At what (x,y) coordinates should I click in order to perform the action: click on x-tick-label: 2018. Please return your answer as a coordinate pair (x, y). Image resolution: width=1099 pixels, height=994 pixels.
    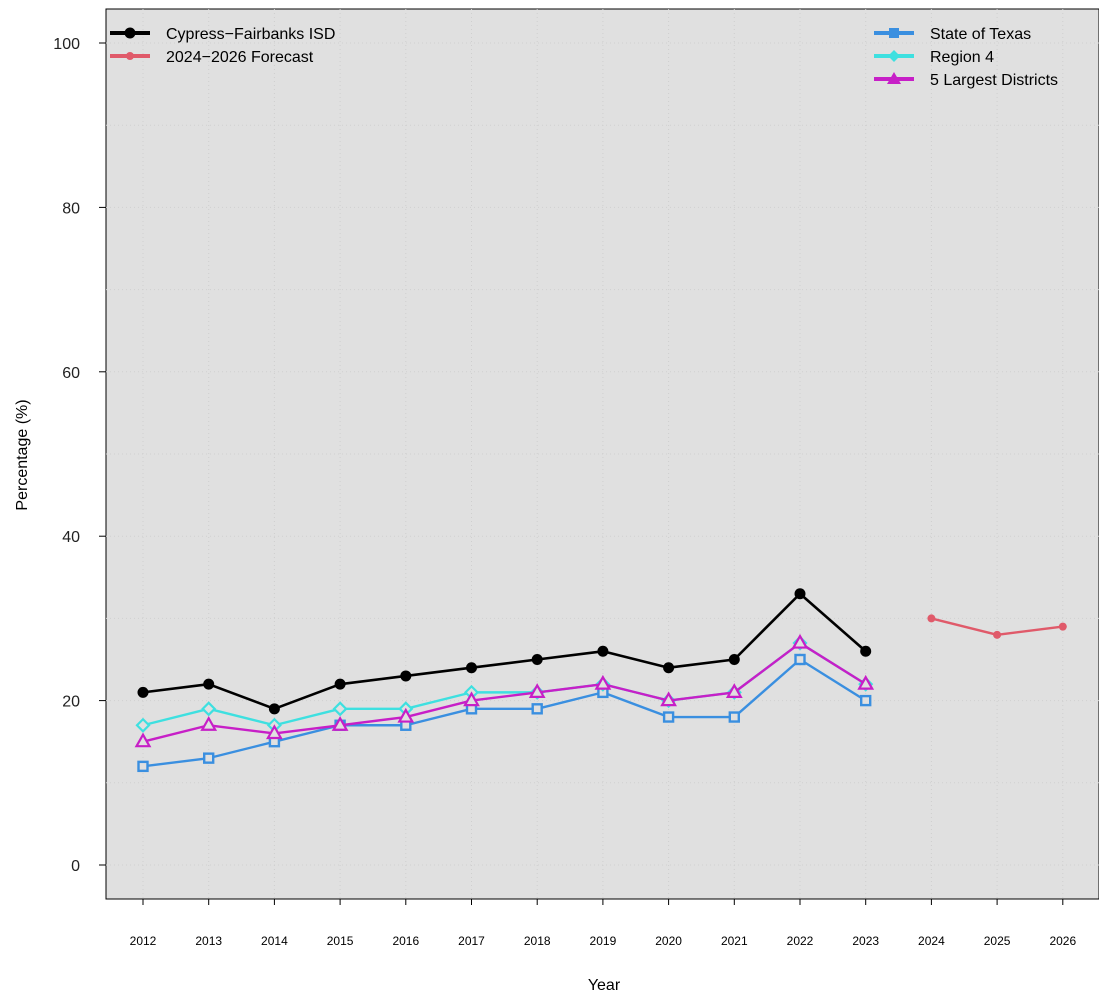
    Looking at the image, I should click on (537, 941).